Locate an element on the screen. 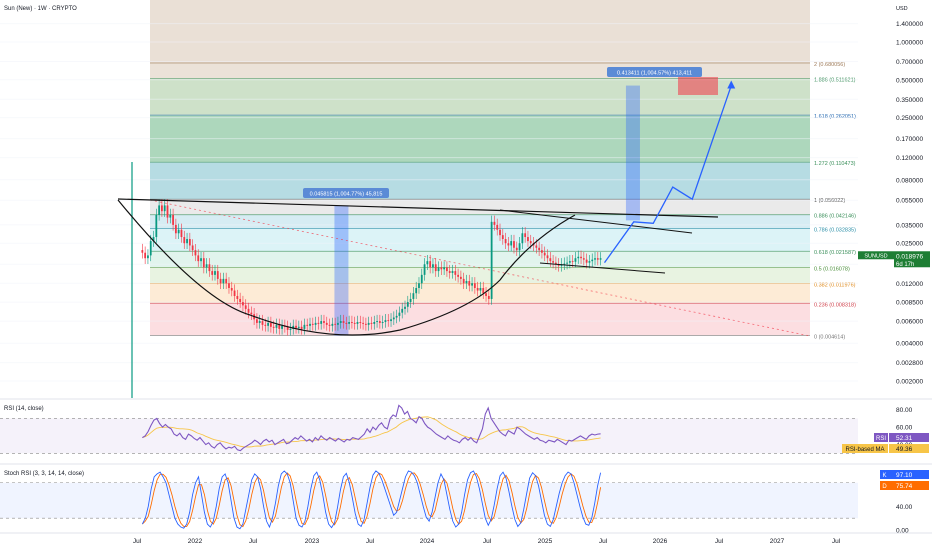 Image resolution: width=932 pixels, height=550 pixels. stoch-d-value-tag is located at coordinates (909, 485).